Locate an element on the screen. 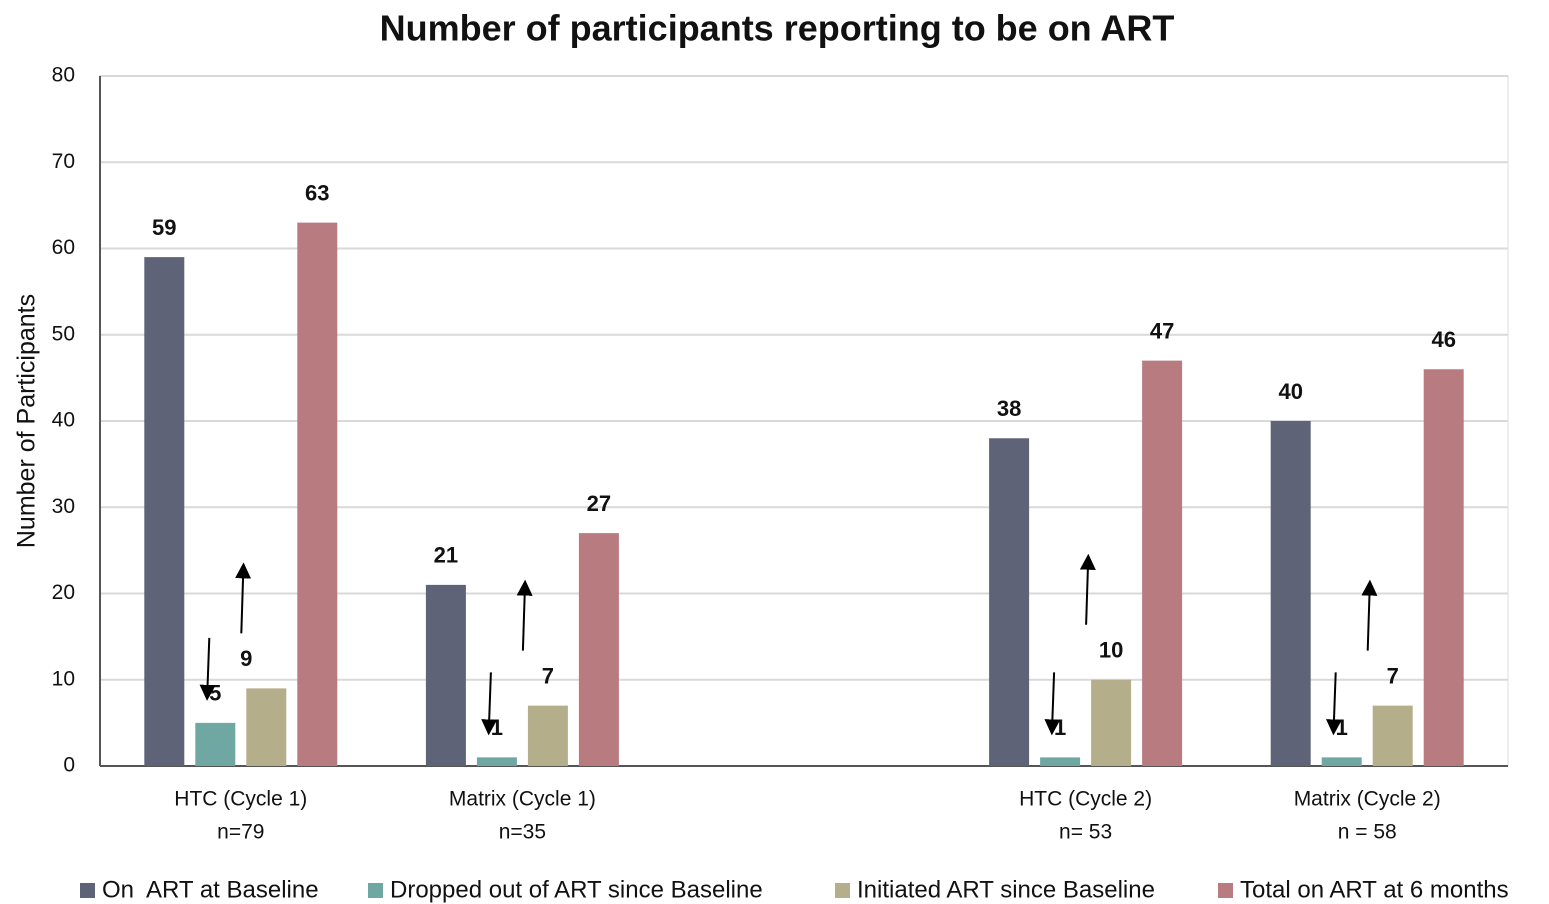 This screenshot has height=904, width=1549. legend-label: Initiated ART since Baseline is located at coordinates (1006, 889).